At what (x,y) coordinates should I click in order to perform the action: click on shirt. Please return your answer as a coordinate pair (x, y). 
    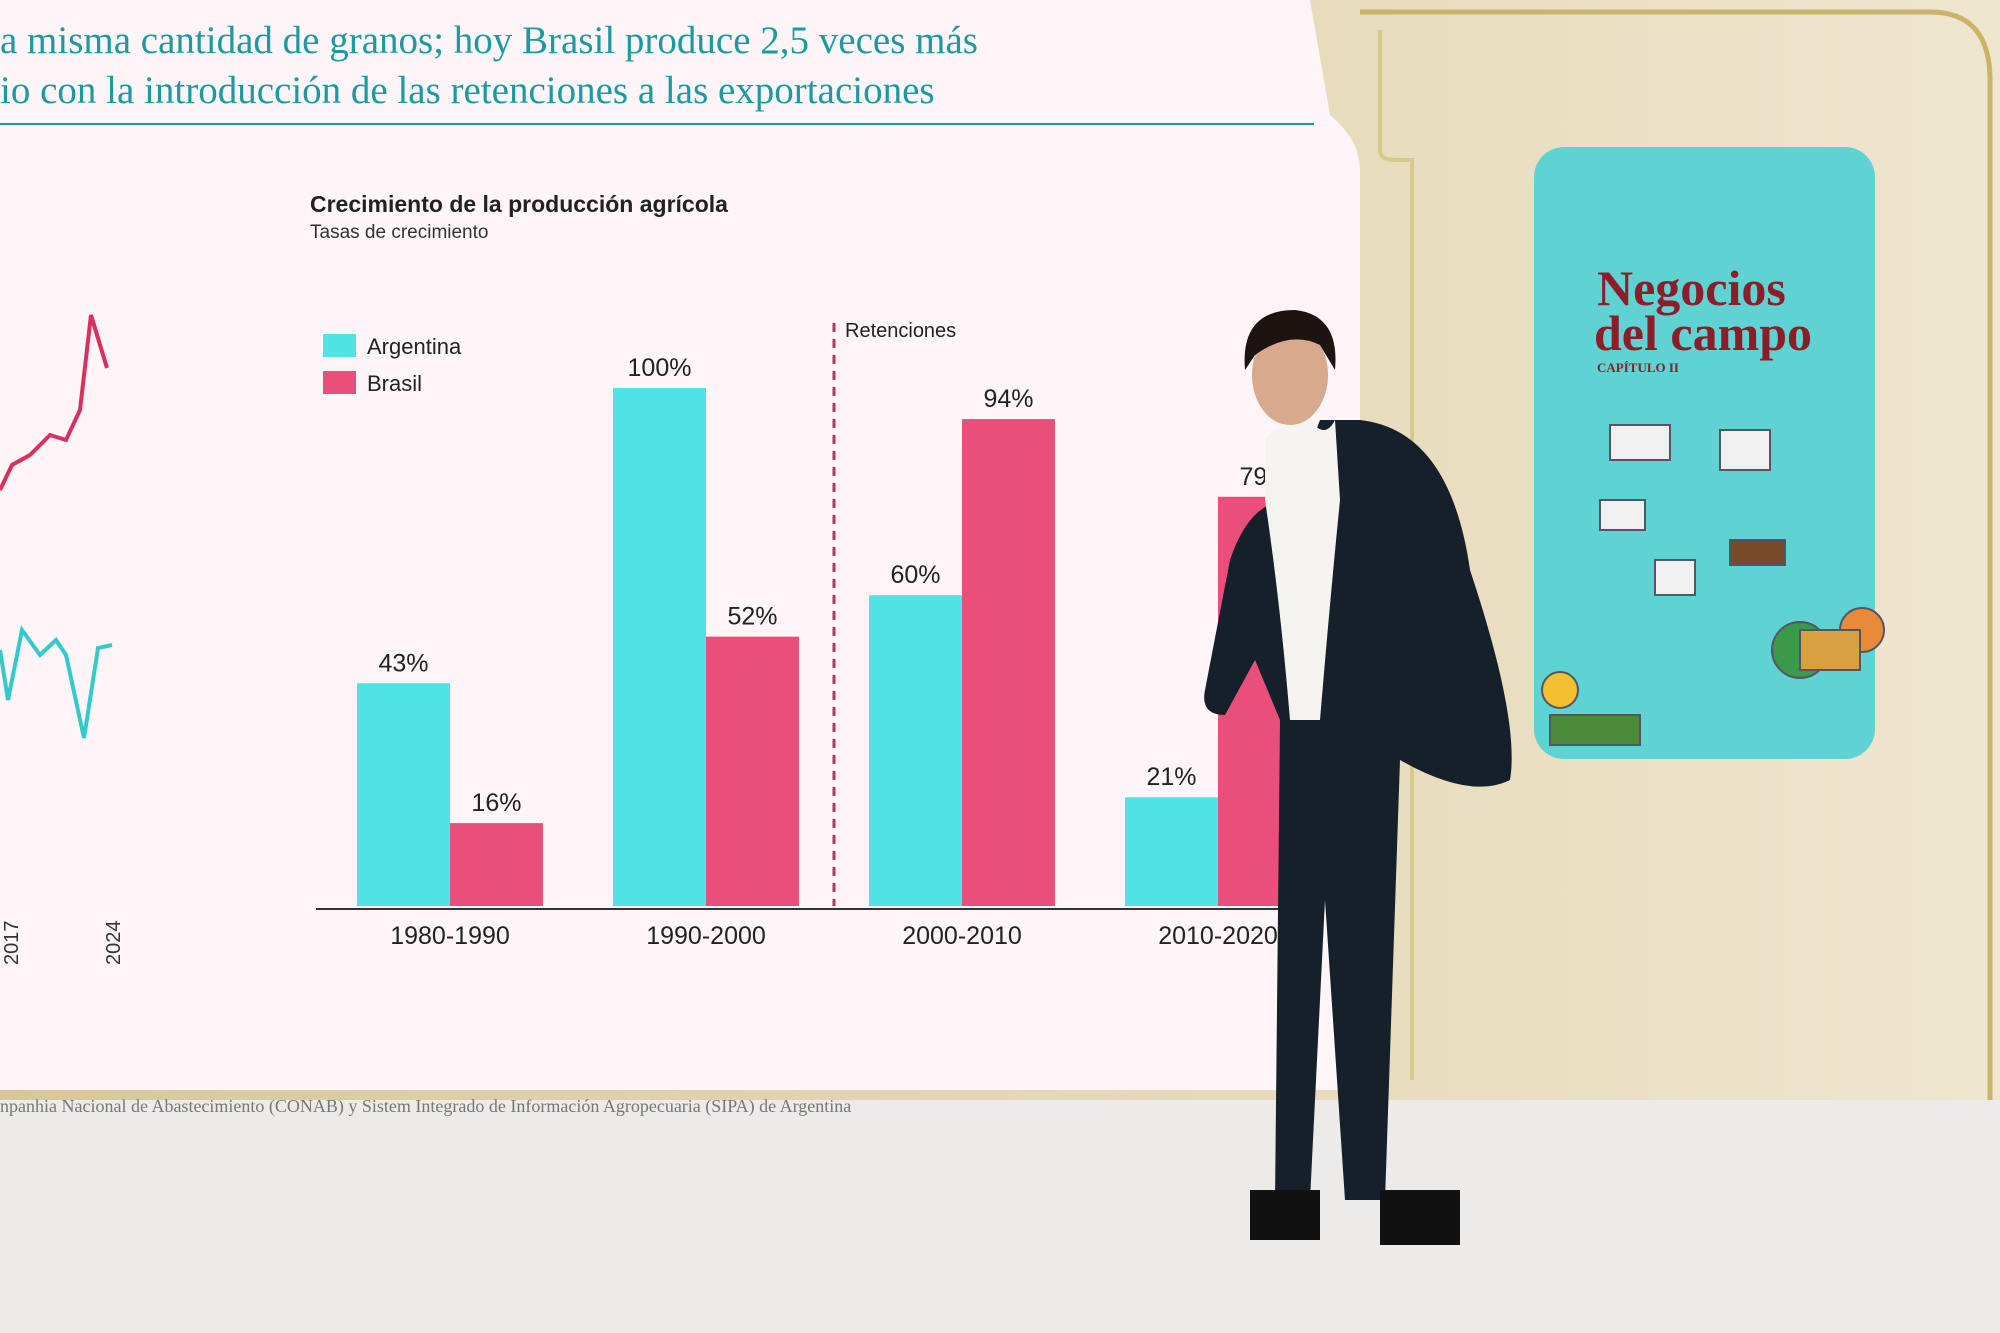
    Looking at the image, I should click on (1302, 570).